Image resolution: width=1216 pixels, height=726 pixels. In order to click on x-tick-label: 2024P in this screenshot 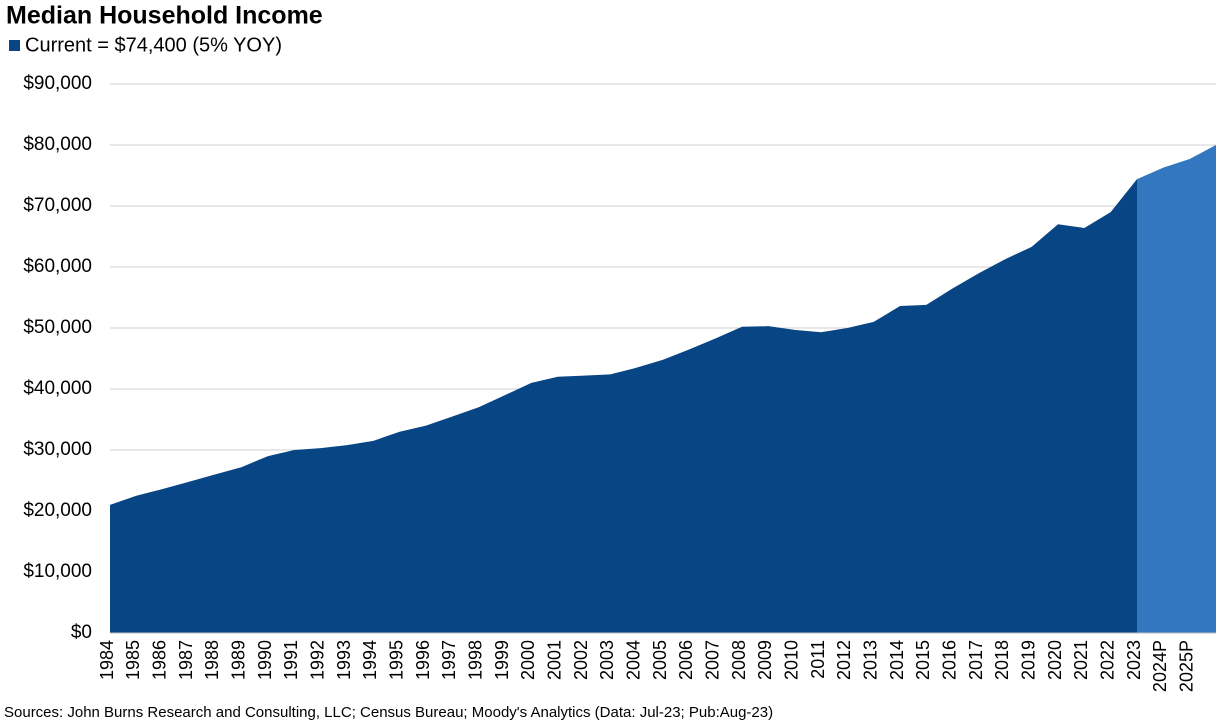, I will do `click(1160, 666)`.